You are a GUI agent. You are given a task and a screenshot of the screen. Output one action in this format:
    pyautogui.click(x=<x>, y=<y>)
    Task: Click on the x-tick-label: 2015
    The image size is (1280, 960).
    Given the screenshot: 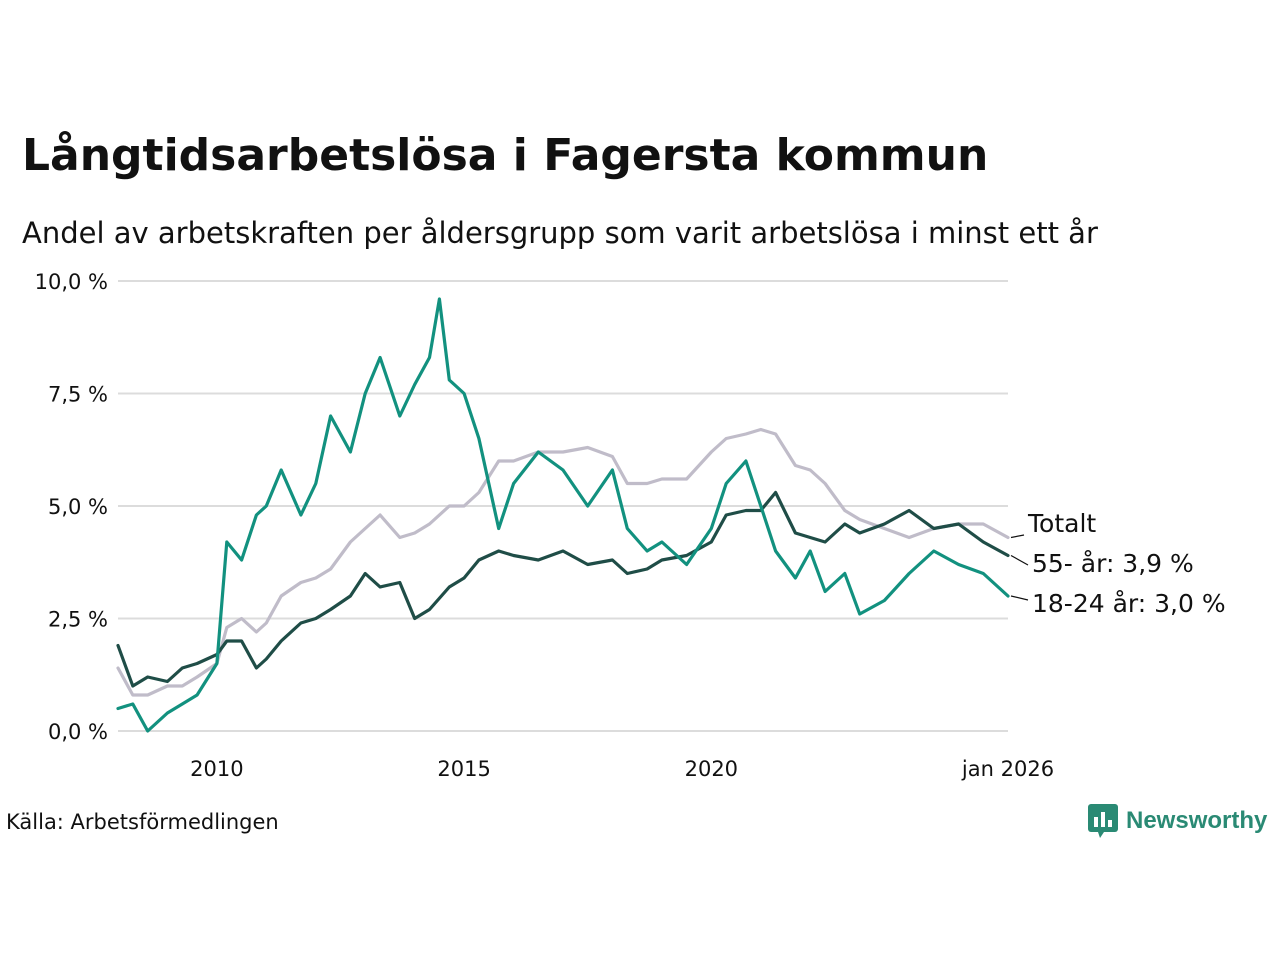 What is the action you would take?
    pyautogui.click(x=463, y=769)
    